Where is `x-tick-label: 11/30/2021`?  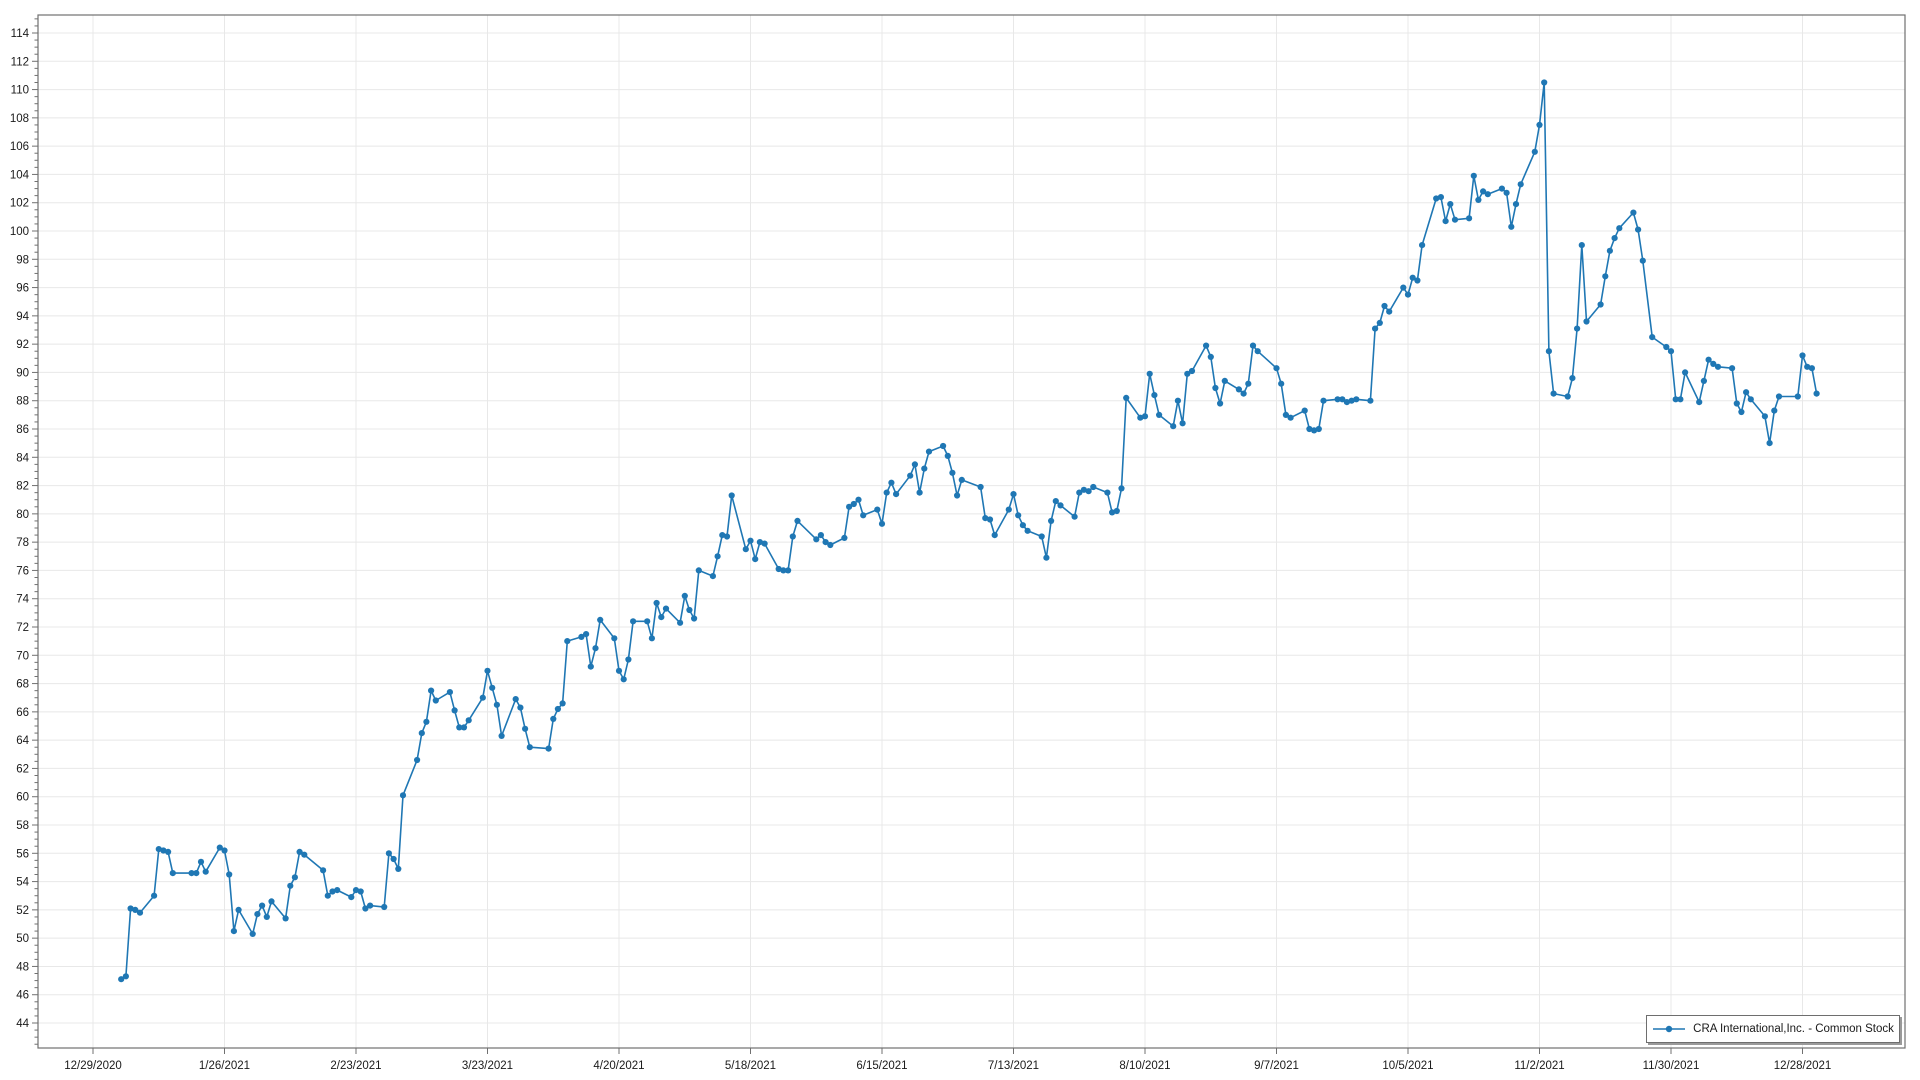
x-tick-label: 11/30/2021 is located at coordinates (1671, 1066).